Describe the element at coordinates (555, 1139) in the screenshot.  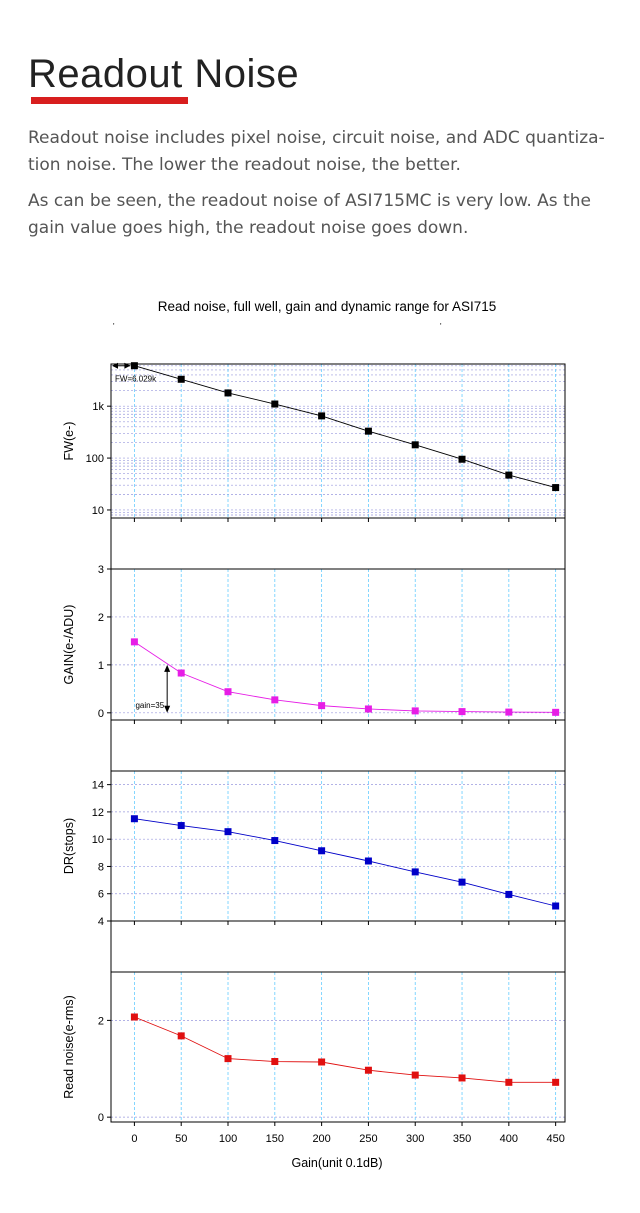
I see `x-tick-label: 450` at that location.